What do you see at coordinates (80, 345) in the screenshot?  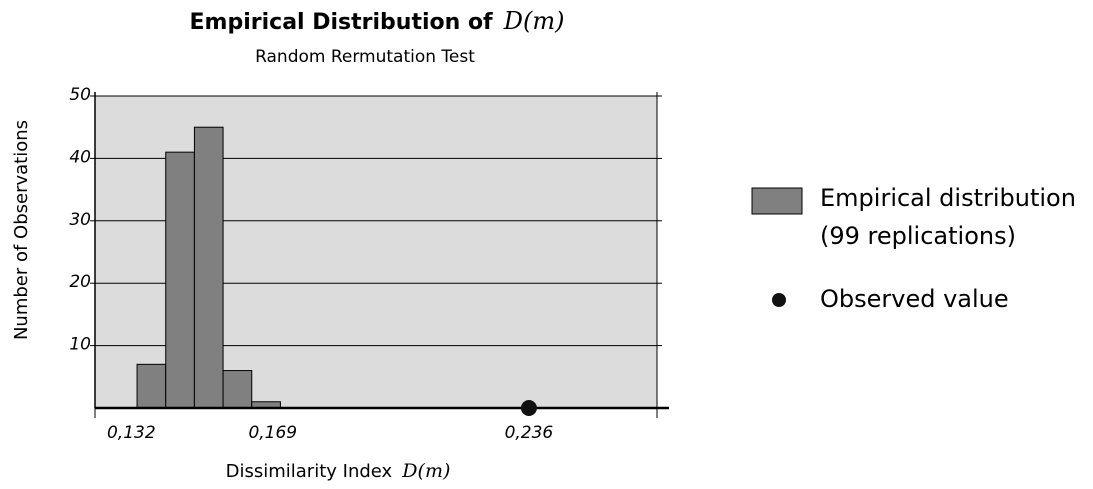 I see `y-tick-label: 10` at bounding box center [80, 345].